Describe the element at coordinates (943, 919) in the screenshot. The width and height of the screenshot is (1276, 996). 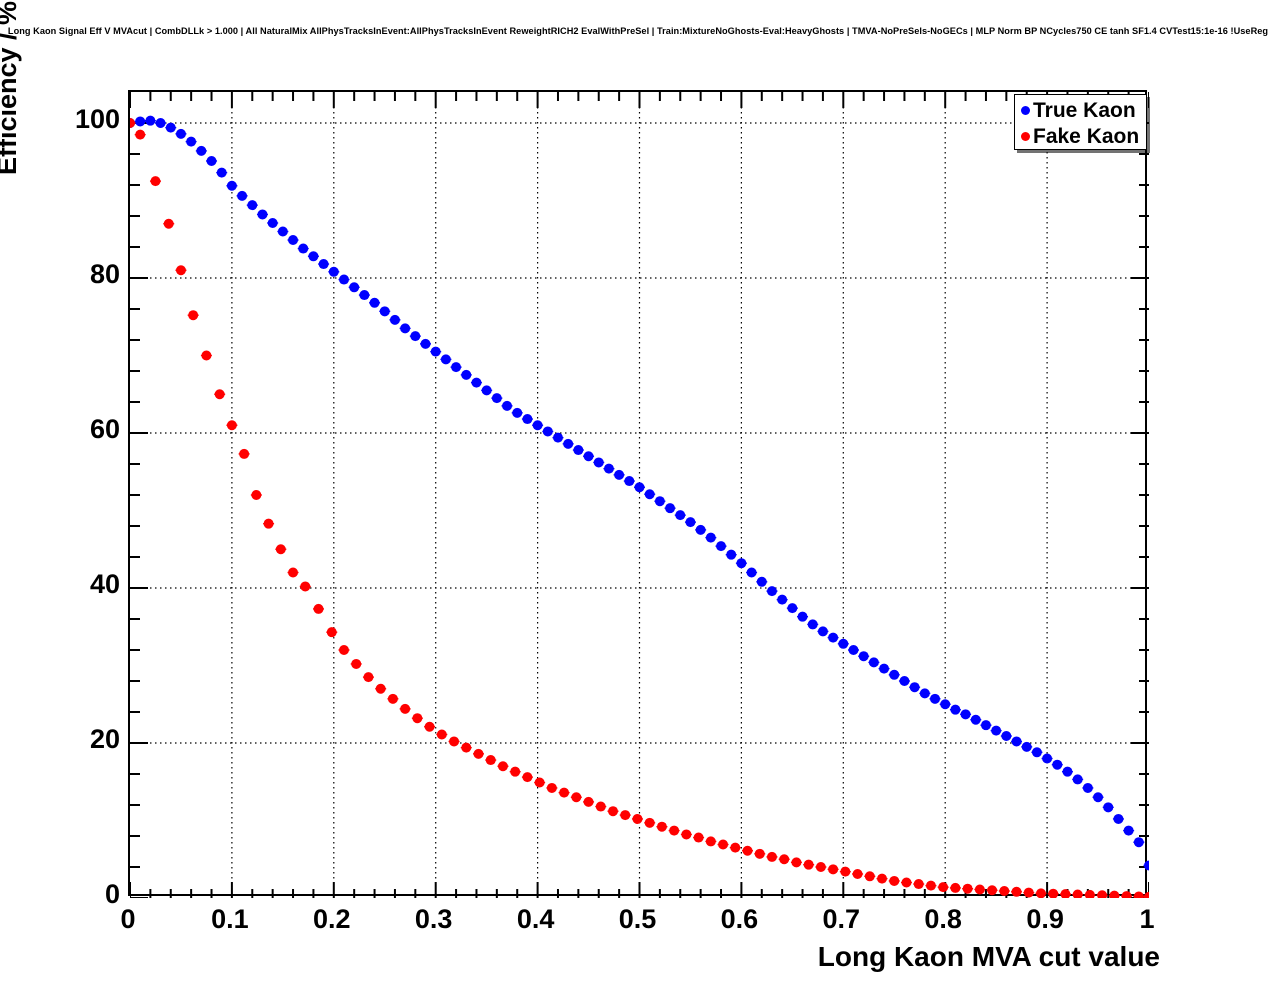
I see `x-tick-label: 0.8` at that location.